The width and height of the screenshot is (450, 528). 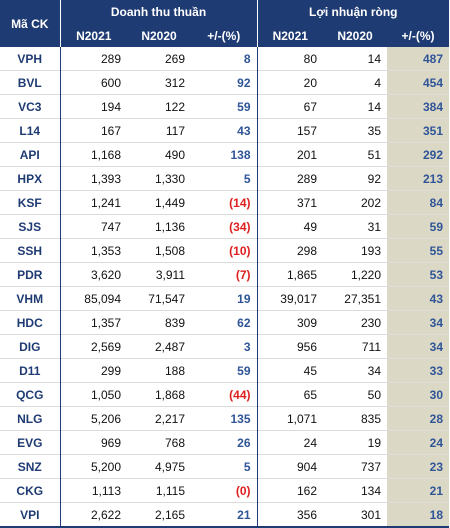 I want to click on profit-change-cell: 23, so click(x=418, y=466).